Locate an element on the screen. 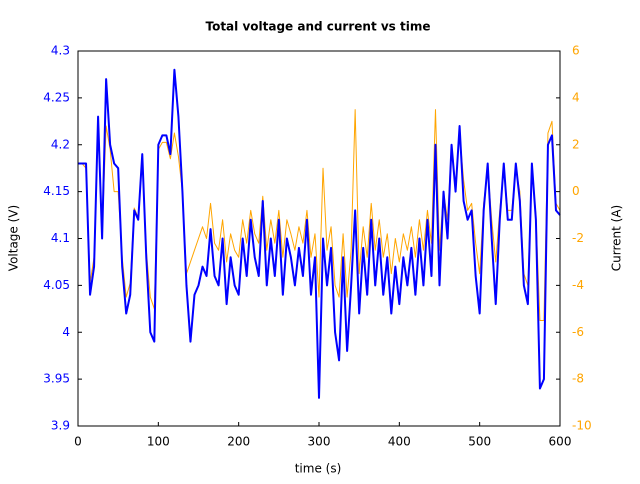 This screenshot has height=484, width=640. y2-tick-label: 6 is located at coordinates (576, 51).